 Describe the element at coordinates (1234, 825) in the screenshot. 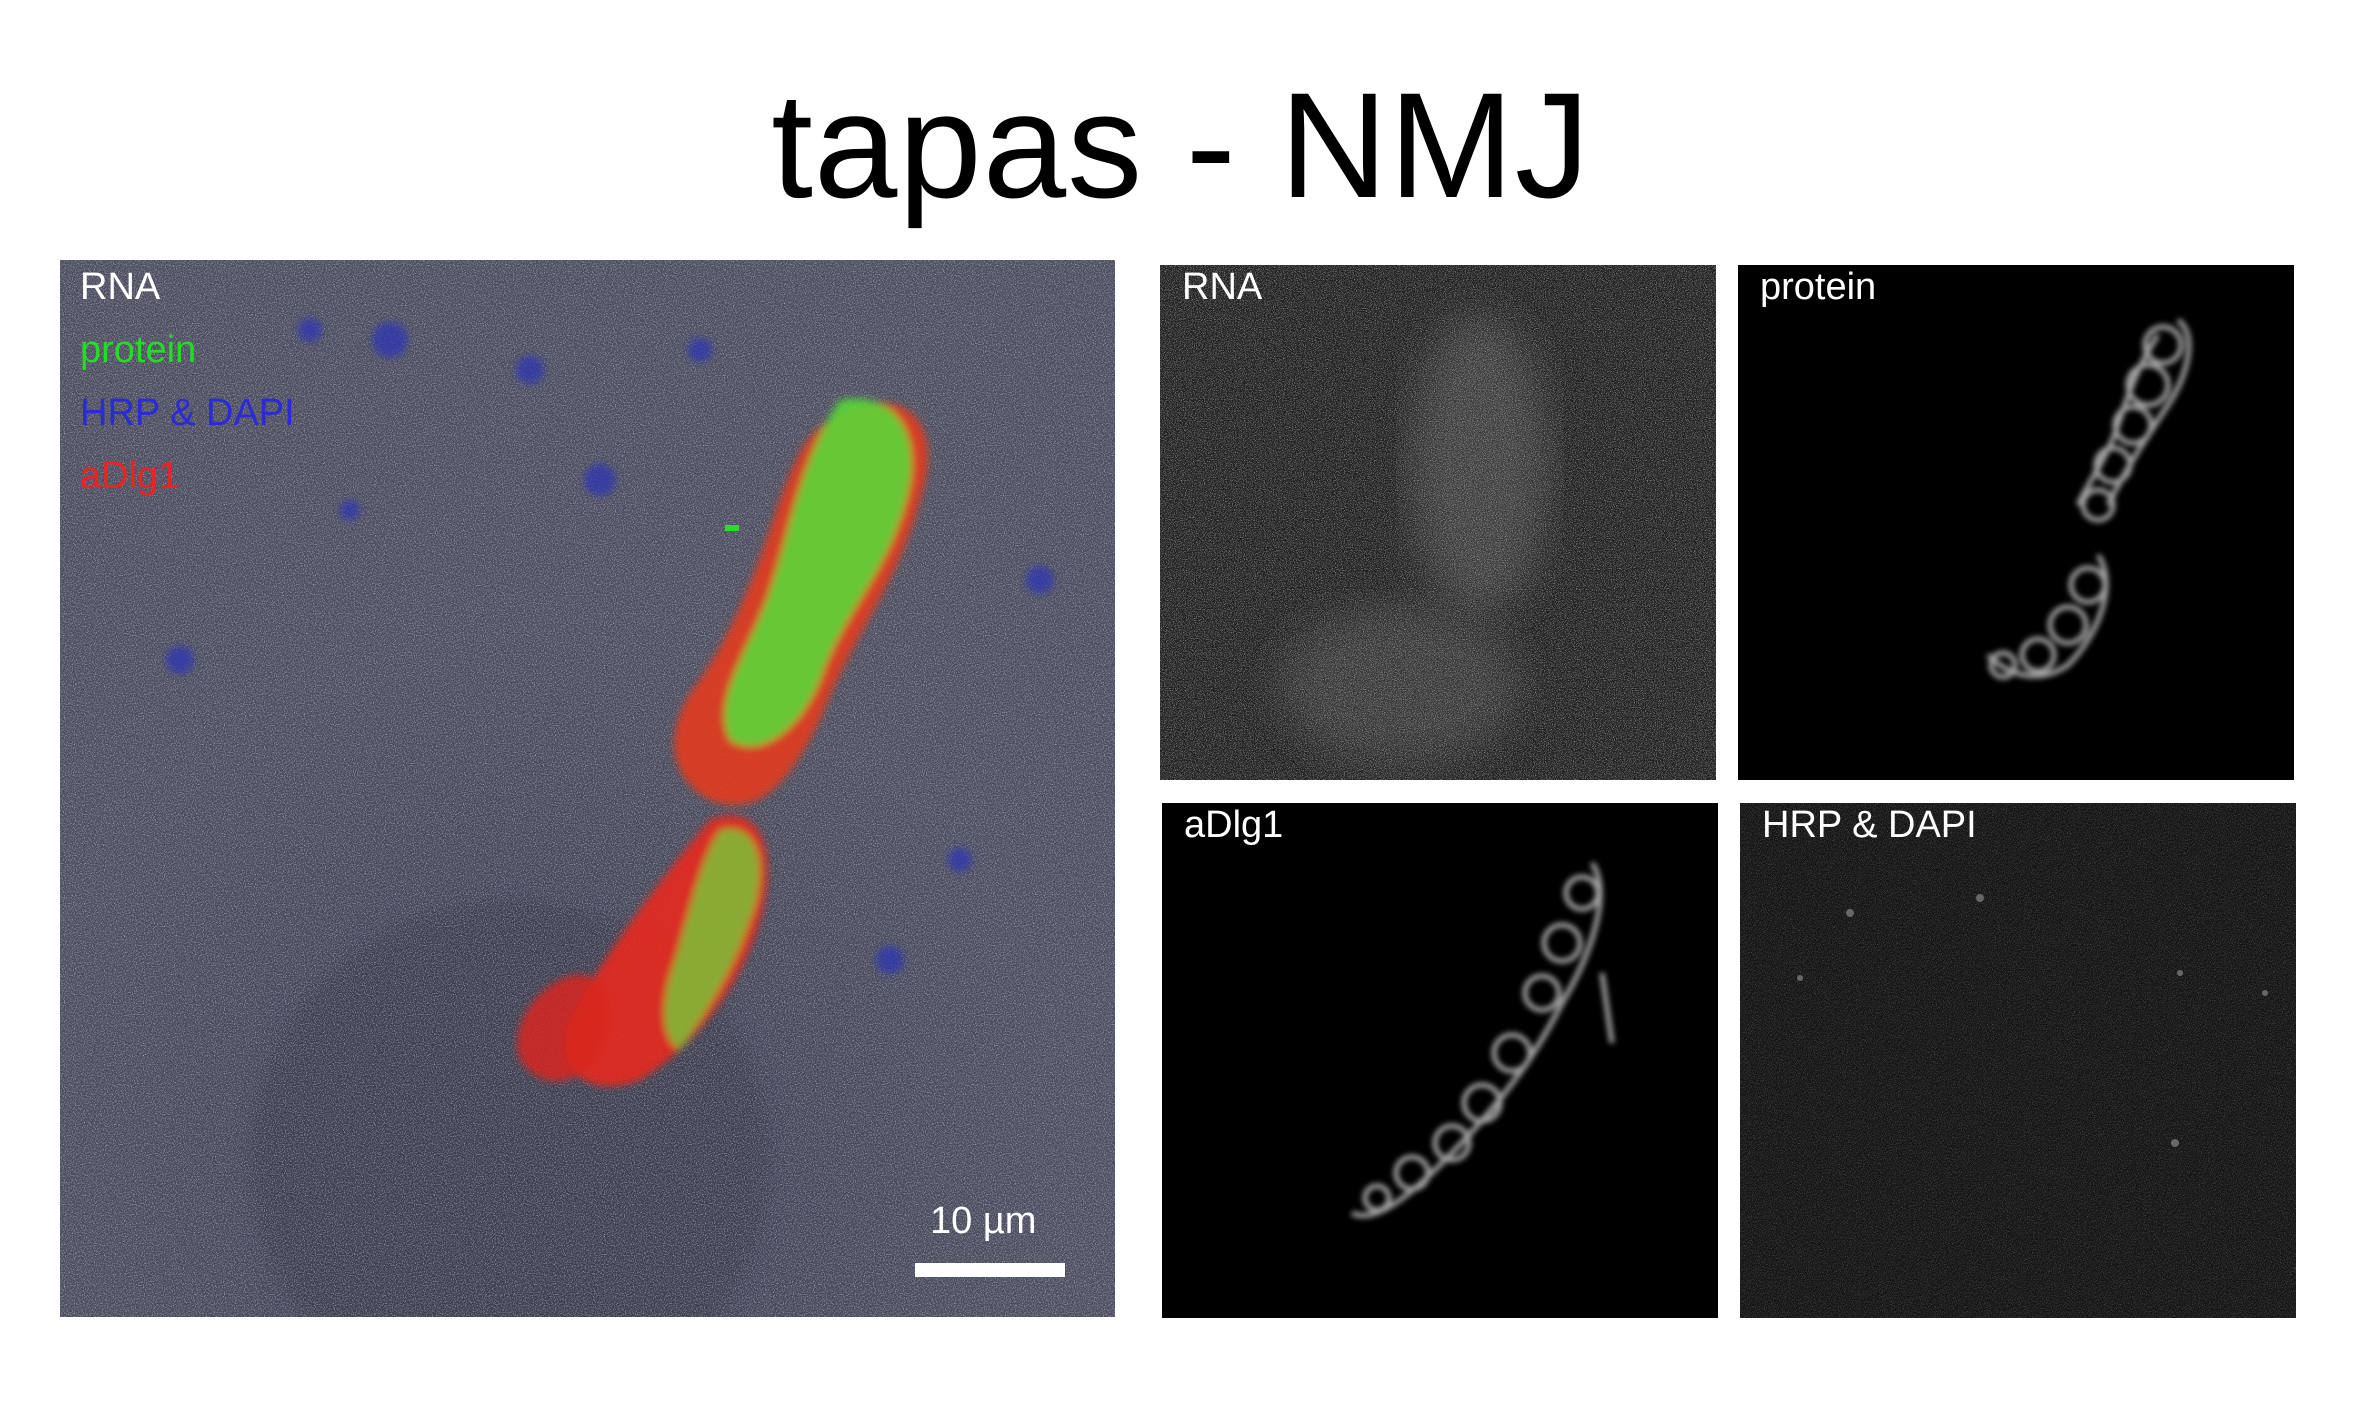

I see `adlg1-channel-label: aDlg1` at that location.